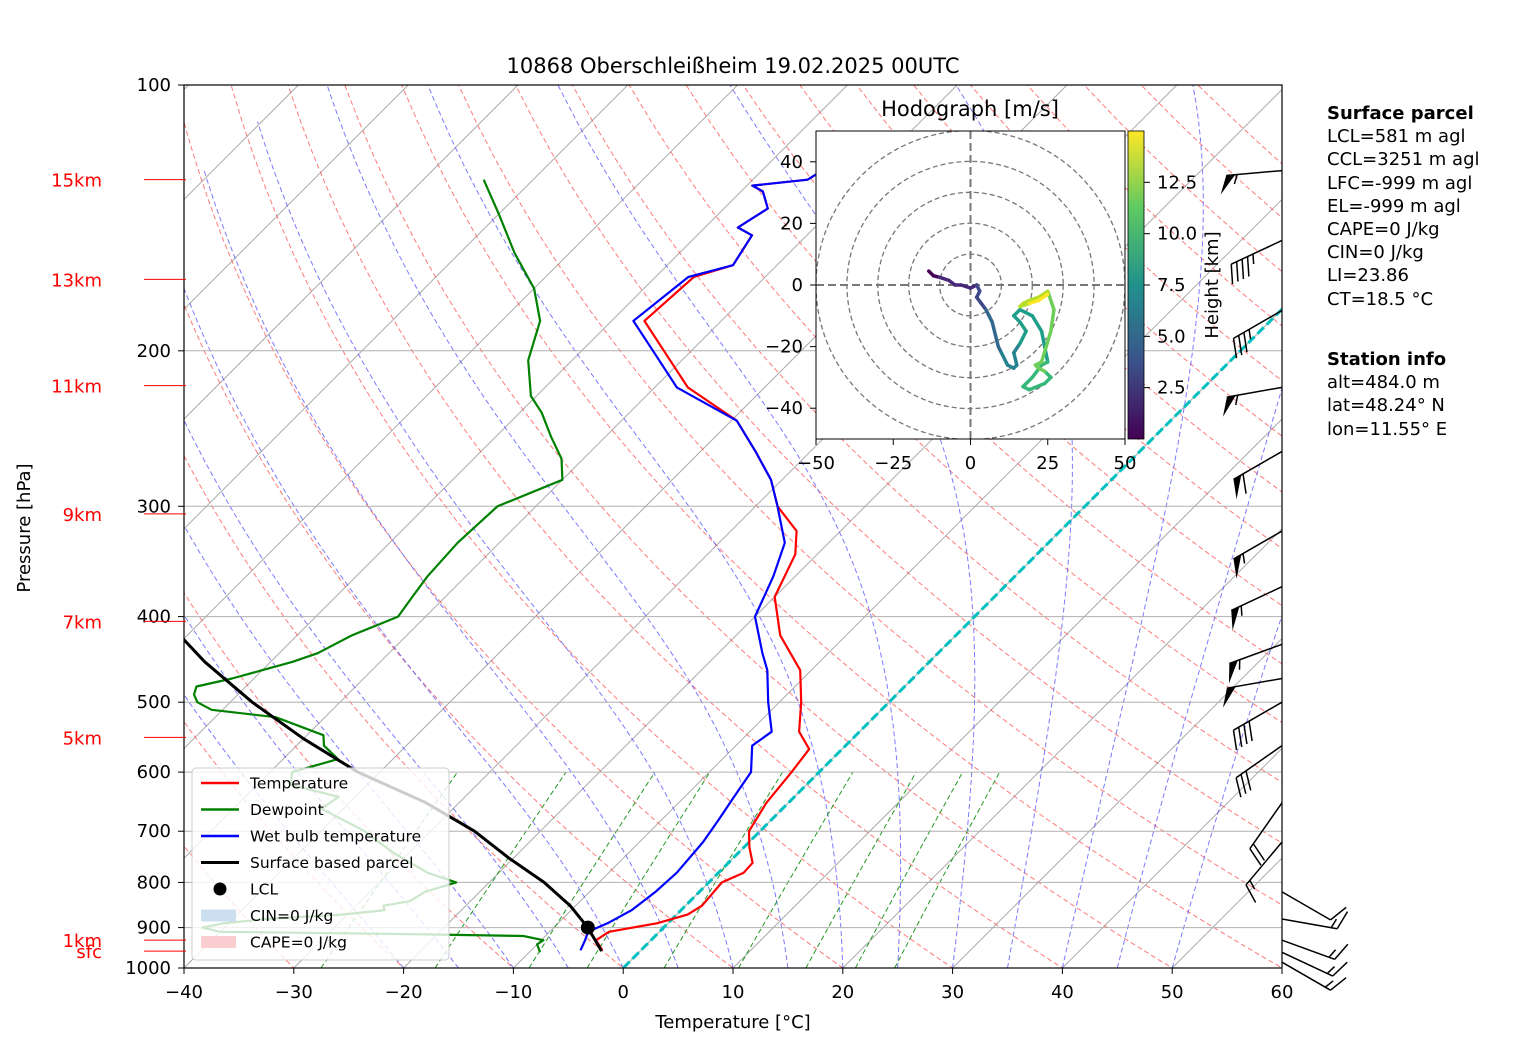 This screenshot has width=1517, height=1054. Describe the element at coordinates (287, 810) in the screenshot. I see `legend-label: Dewpoint` at that location.